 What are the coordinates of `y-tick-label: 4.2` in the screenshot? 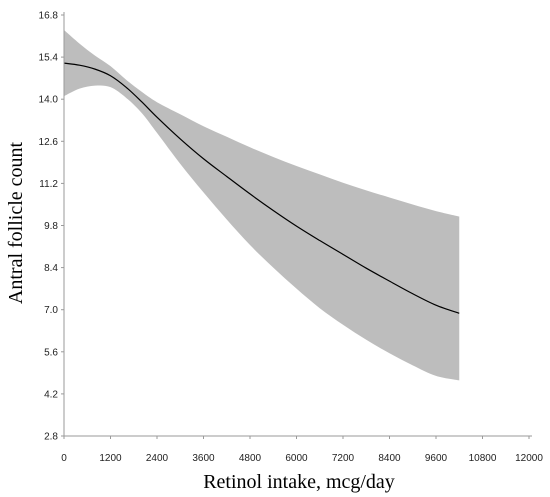 It's located at (51, 394).